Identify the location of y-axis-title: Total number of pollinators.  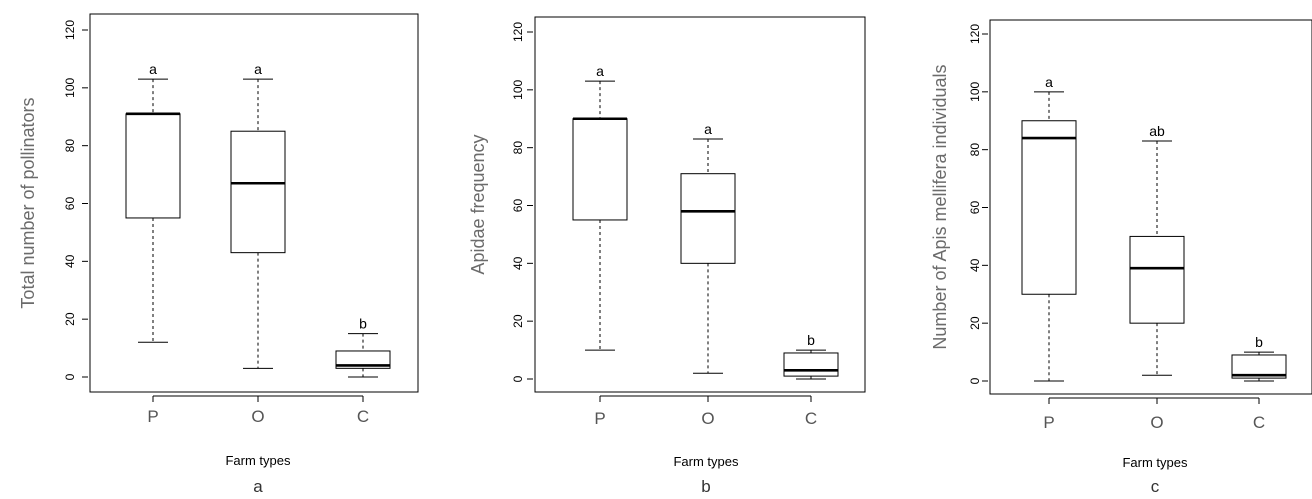
(28, 202).